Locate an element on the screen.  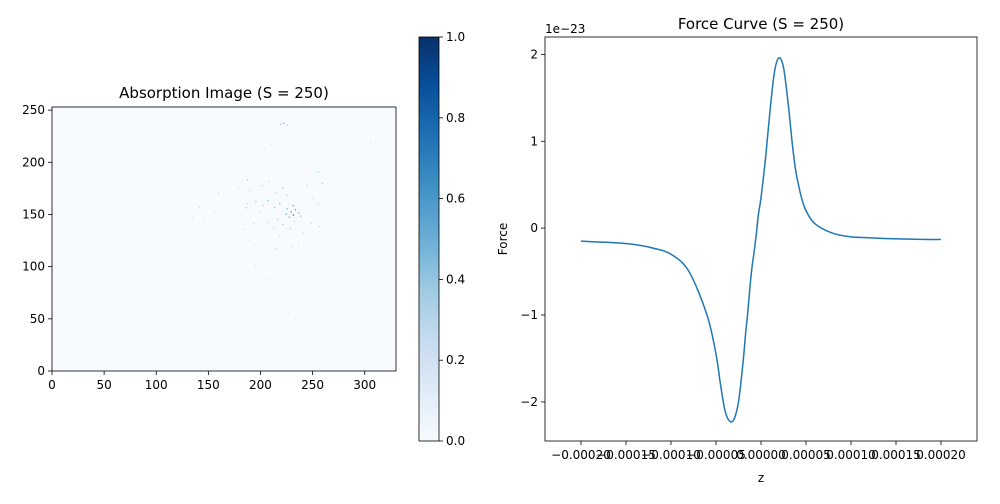
colorbar-tick-label: 0.8 is located at coordinates (455, 118).